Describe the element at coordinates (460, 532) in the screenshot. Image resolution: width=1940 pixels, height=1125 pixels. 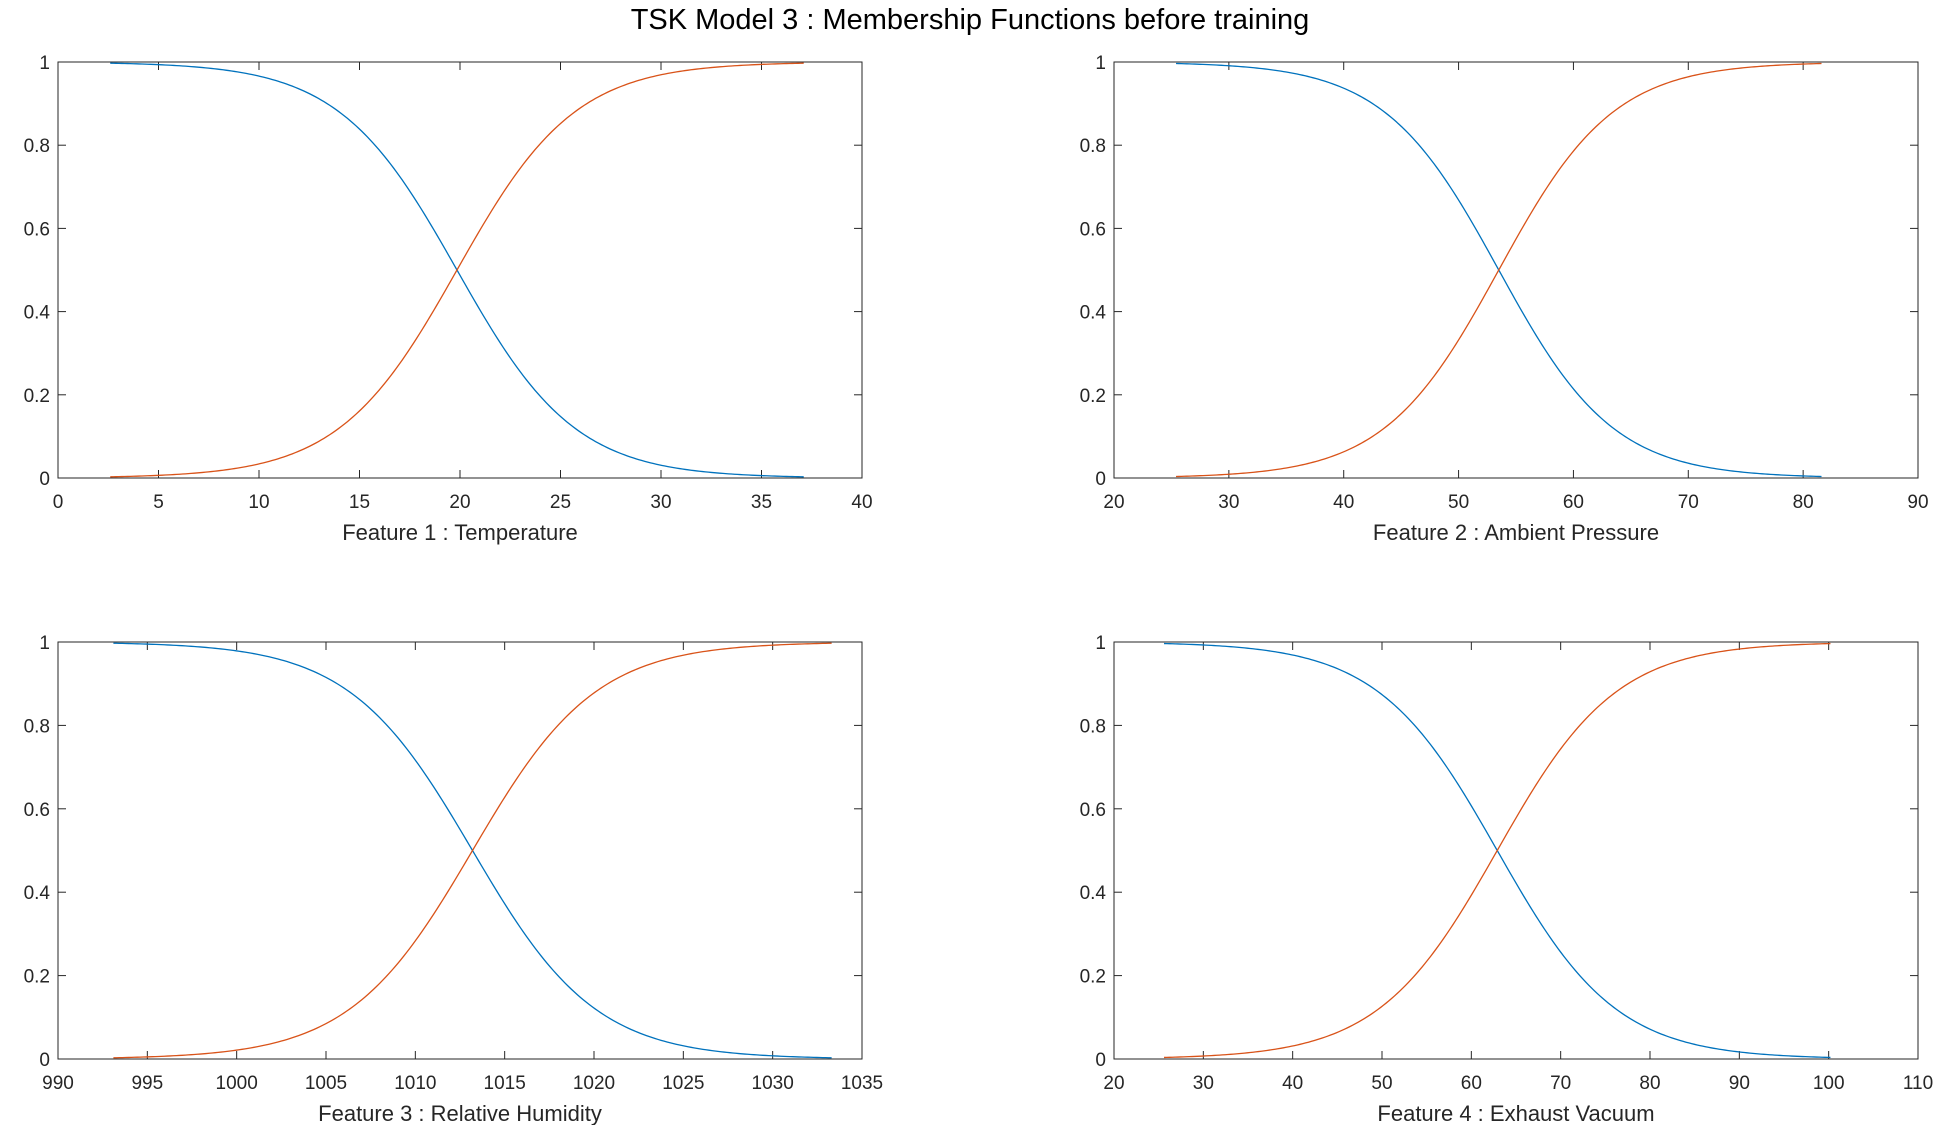
I see `x-axis-label: Feature 1 : Temperature` at that location.